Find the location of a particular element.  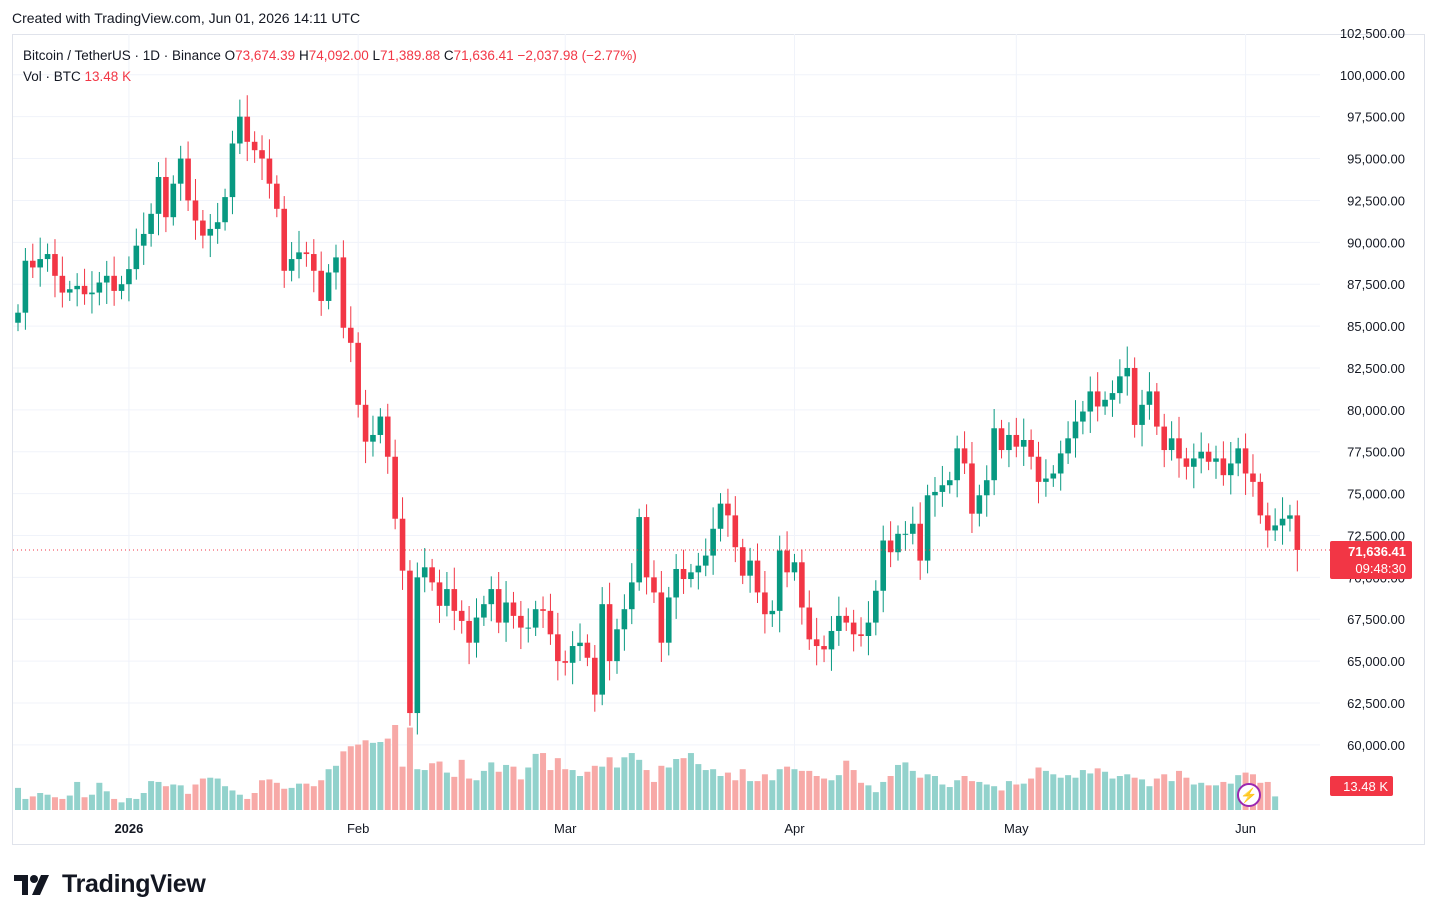

price-tick-label: 90,000.00 is located at coordinates (1376, 242).